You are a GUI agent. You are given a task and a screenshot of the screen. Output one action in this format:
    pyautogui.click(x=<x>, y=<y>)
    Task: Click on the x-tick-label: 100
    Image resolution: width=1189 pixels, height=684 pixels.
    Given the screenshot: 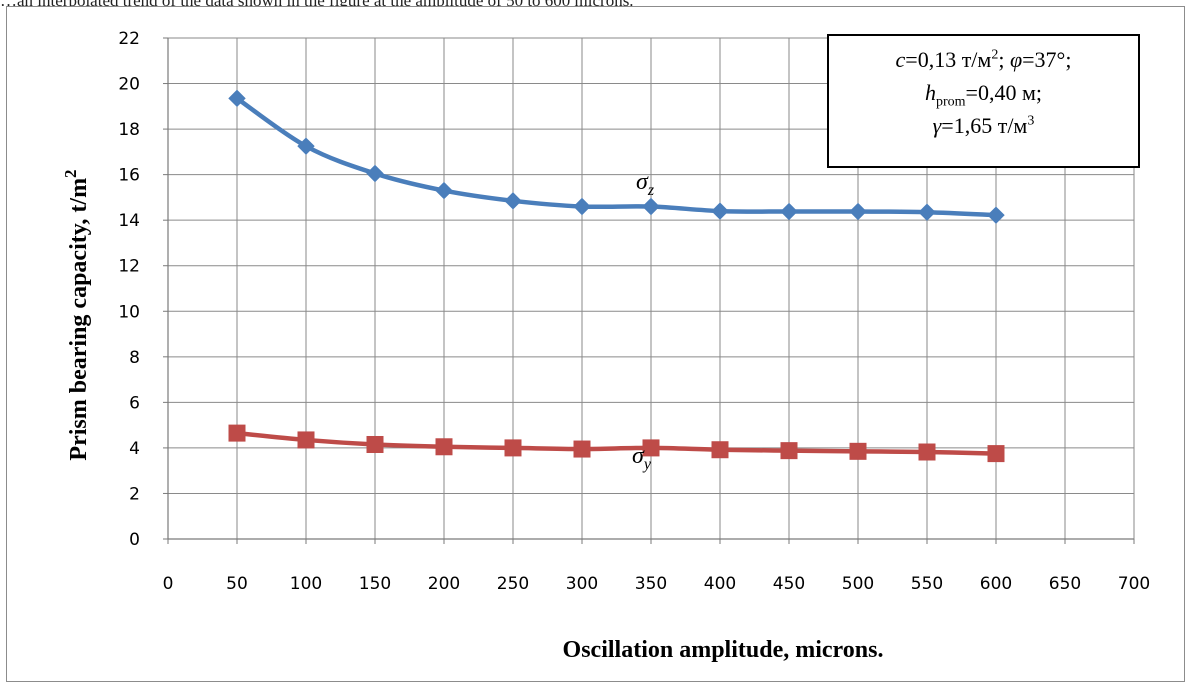 What is the action you would take?
    pyautogui.click(x=306, y=584)
    